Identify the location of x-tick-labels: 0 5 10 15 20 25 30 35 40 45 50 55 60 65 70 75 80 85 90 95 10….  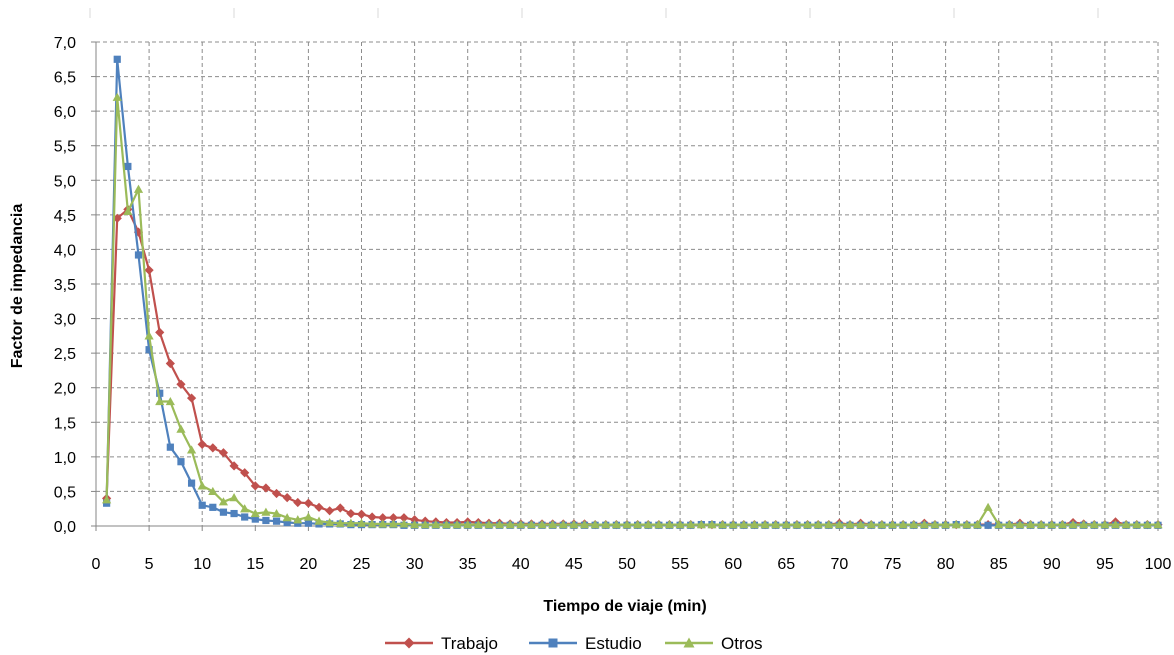
(632, 564).